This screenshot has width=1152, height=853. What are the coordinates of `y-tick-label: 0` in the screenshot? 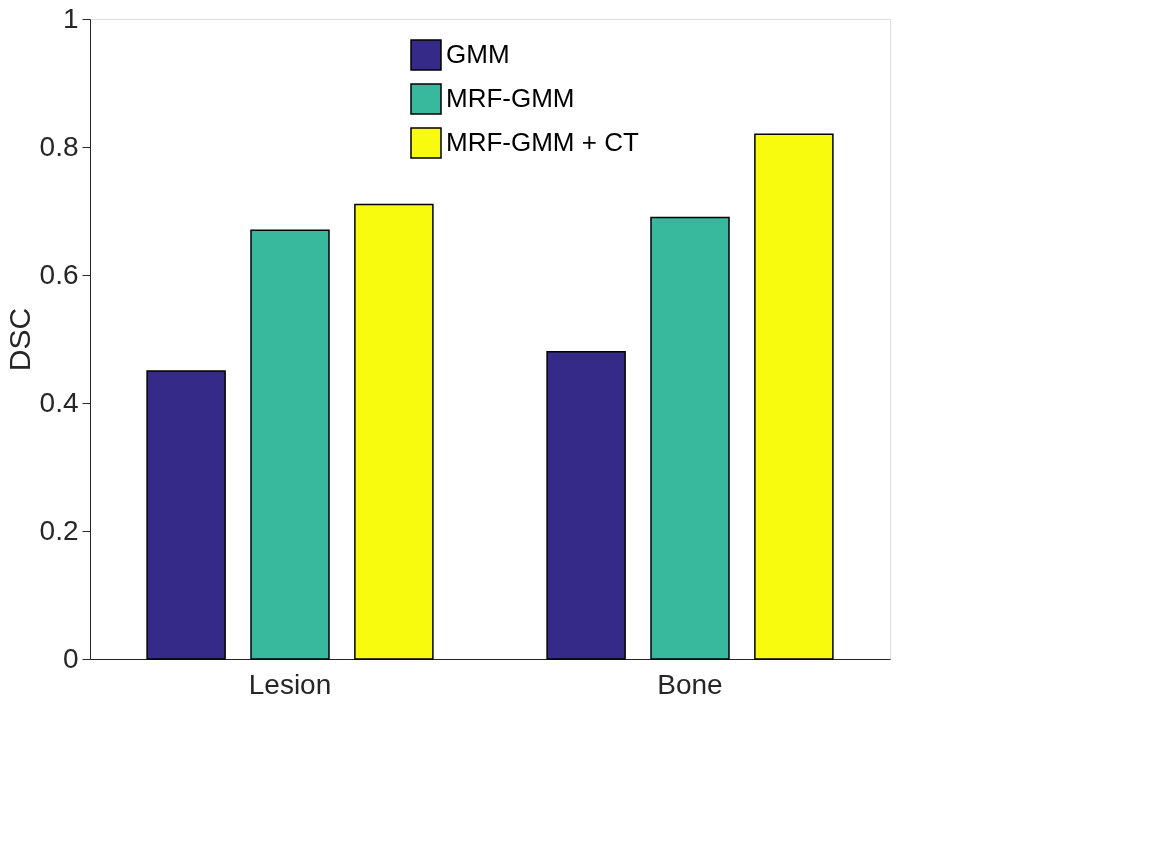 It's located at (70, 658).